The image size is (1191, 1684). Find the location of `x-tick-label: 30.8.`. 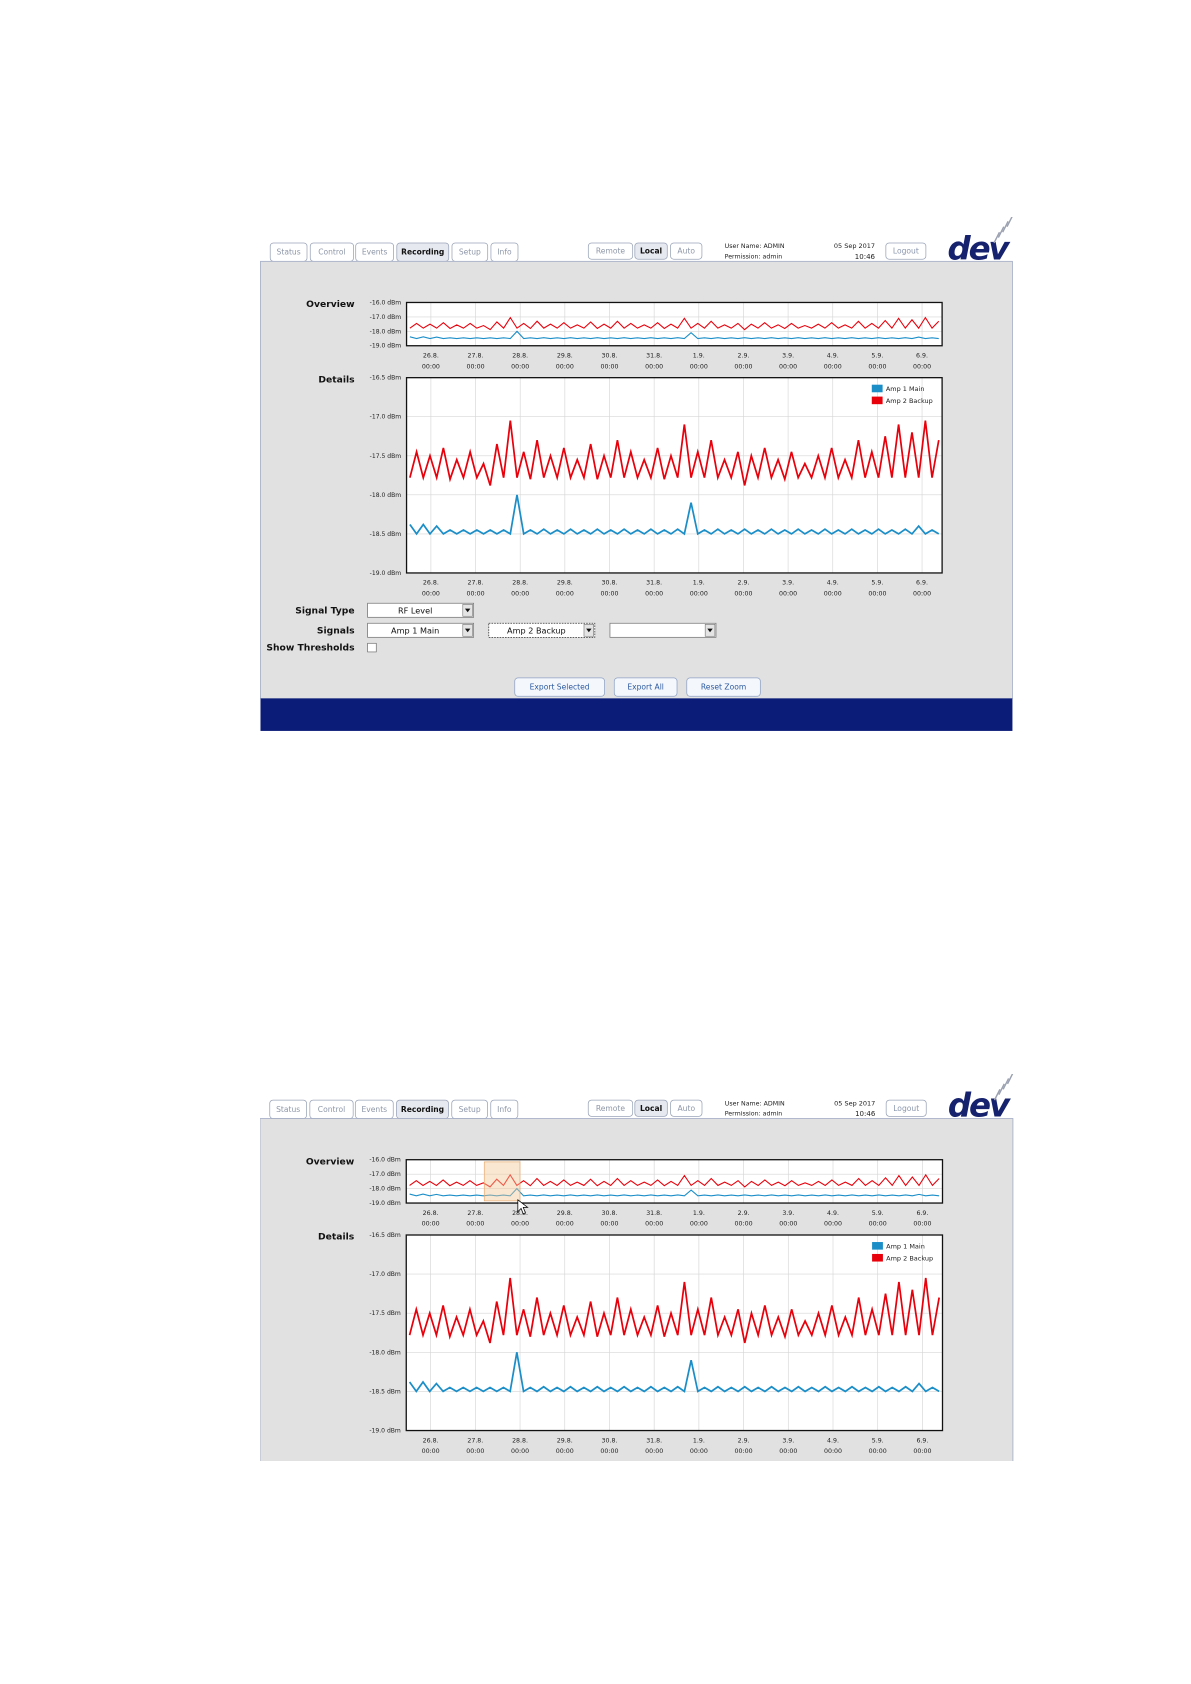

x-tick-label: 30.8. is located at coordinates (610, 355).